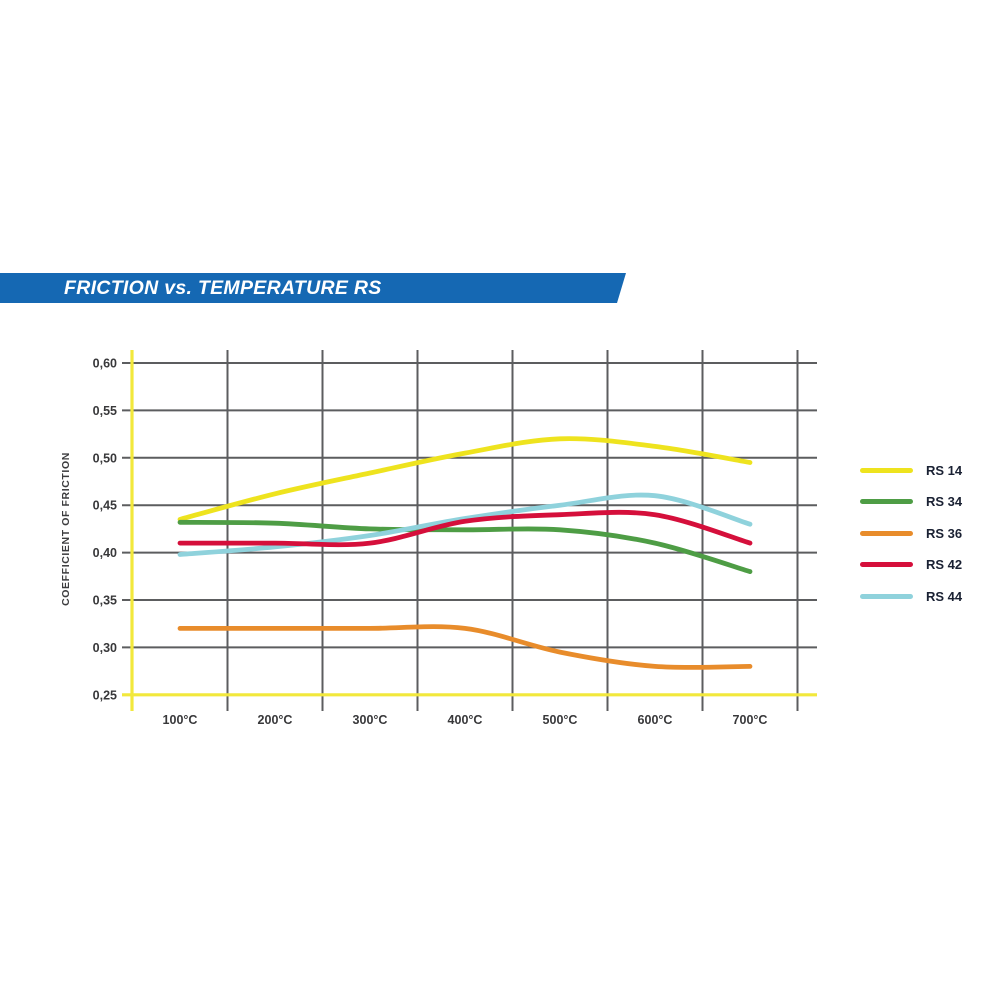 The image size is (1000, 1000). I want to click on title-banner: FRICTION vs. TEMPERATURE RS, so click(313, 288).